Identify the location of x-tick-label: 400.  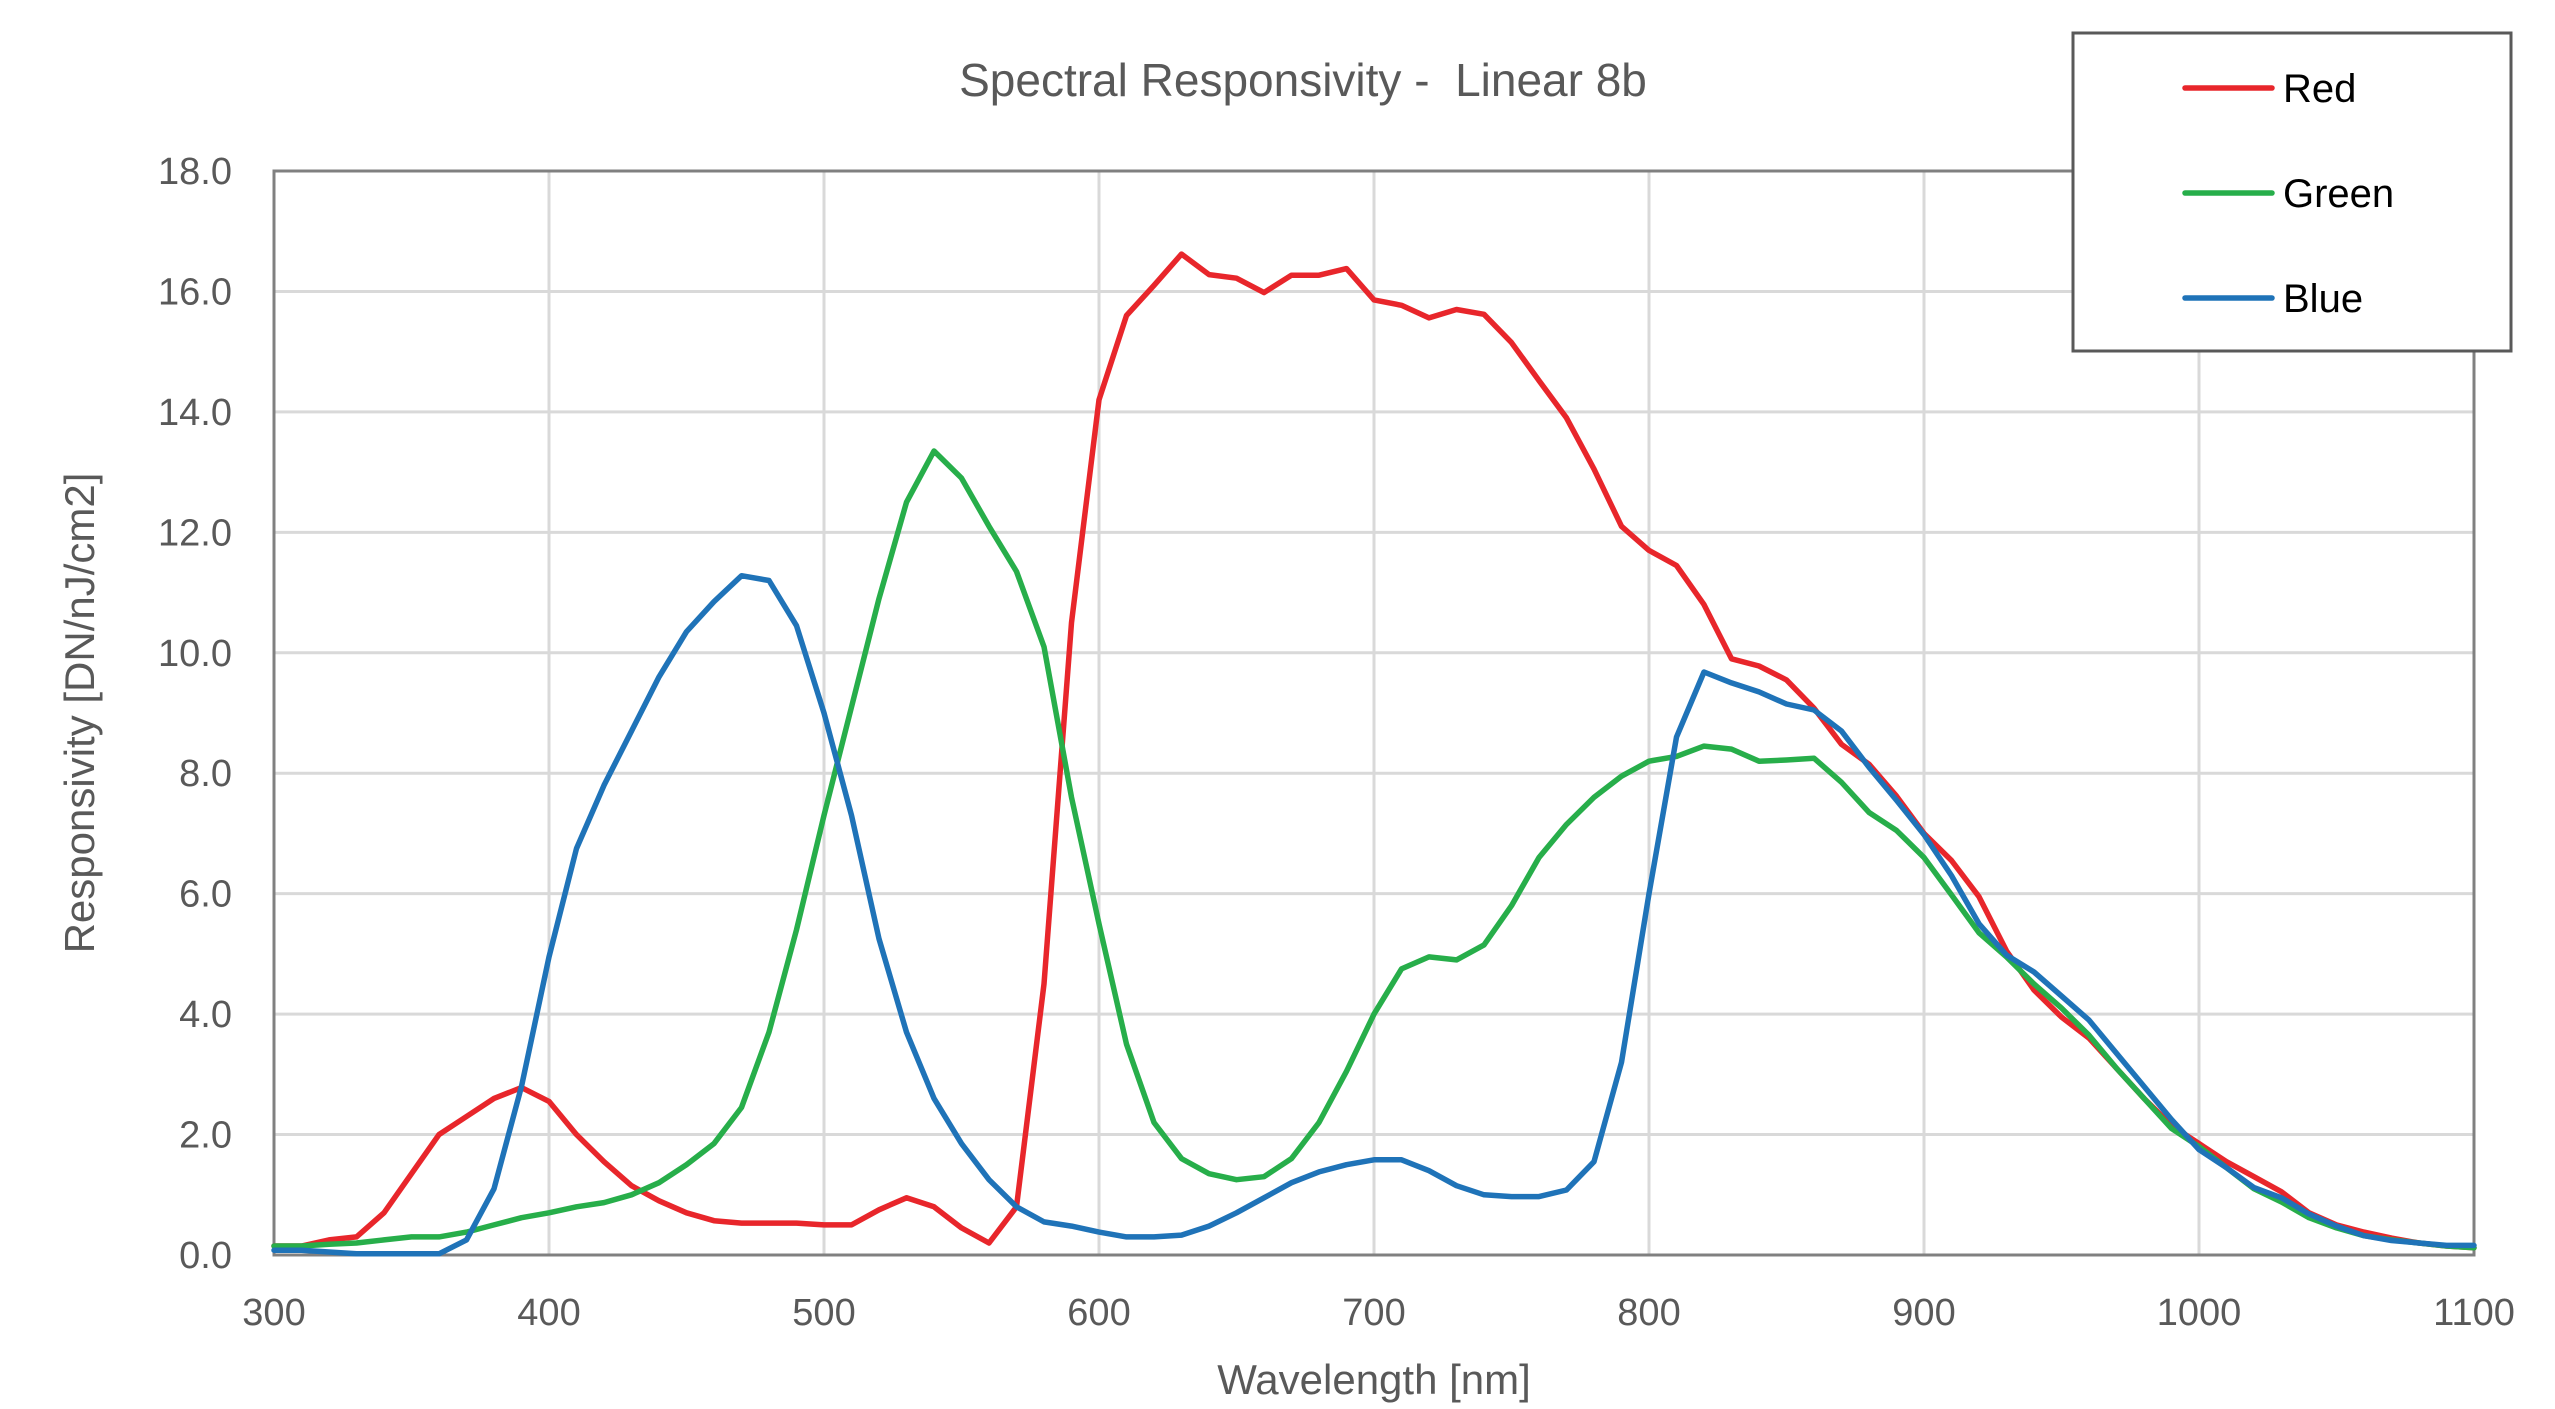
(548, 1313).